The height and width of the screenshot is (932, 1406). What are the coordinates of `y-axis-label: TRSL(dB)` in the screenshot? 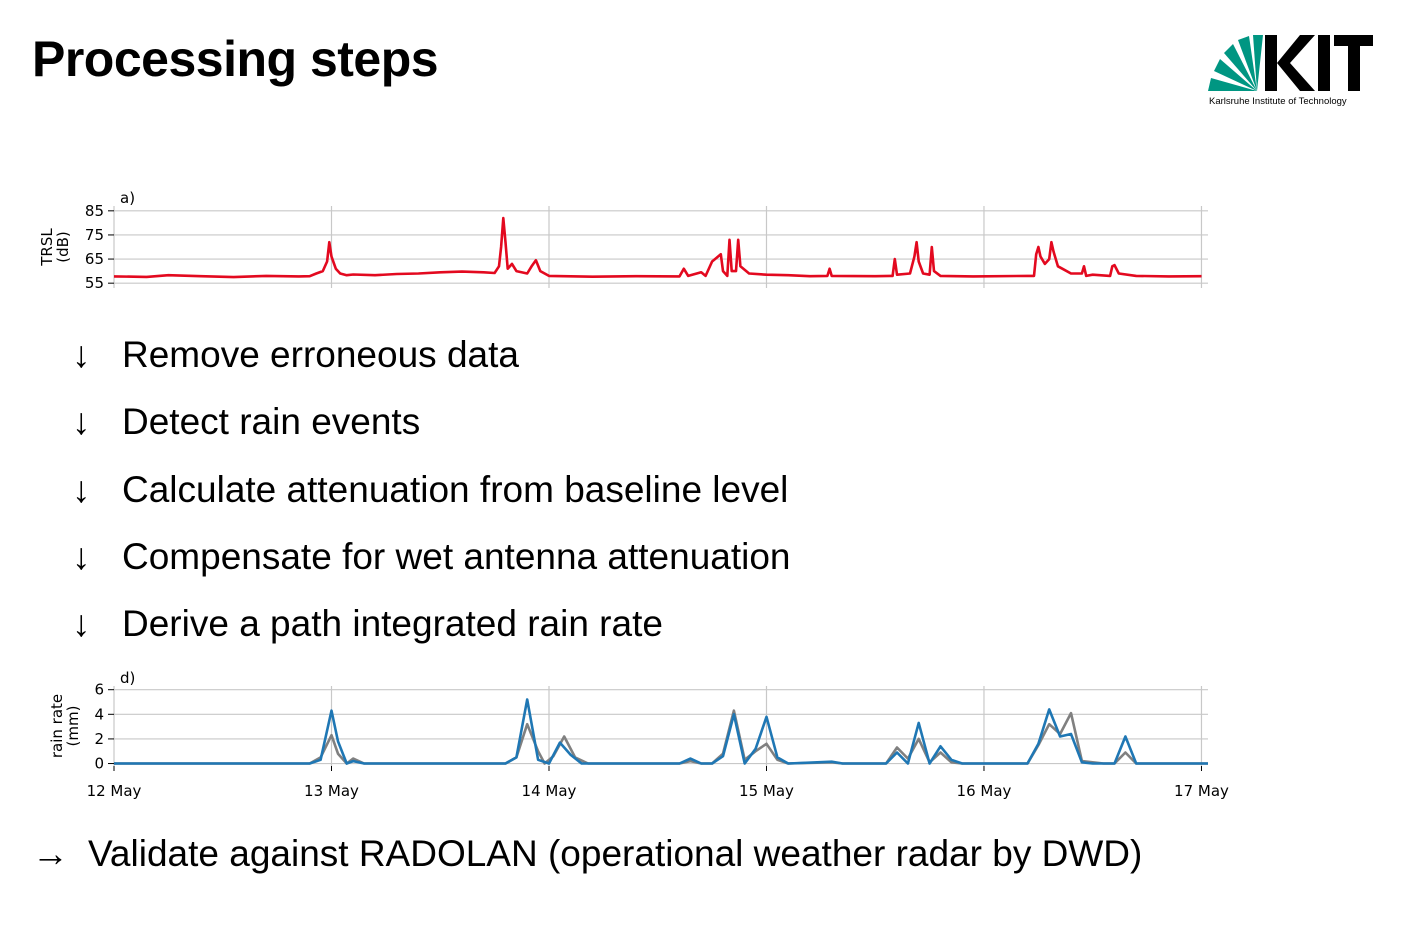 It's located at (55, 247).